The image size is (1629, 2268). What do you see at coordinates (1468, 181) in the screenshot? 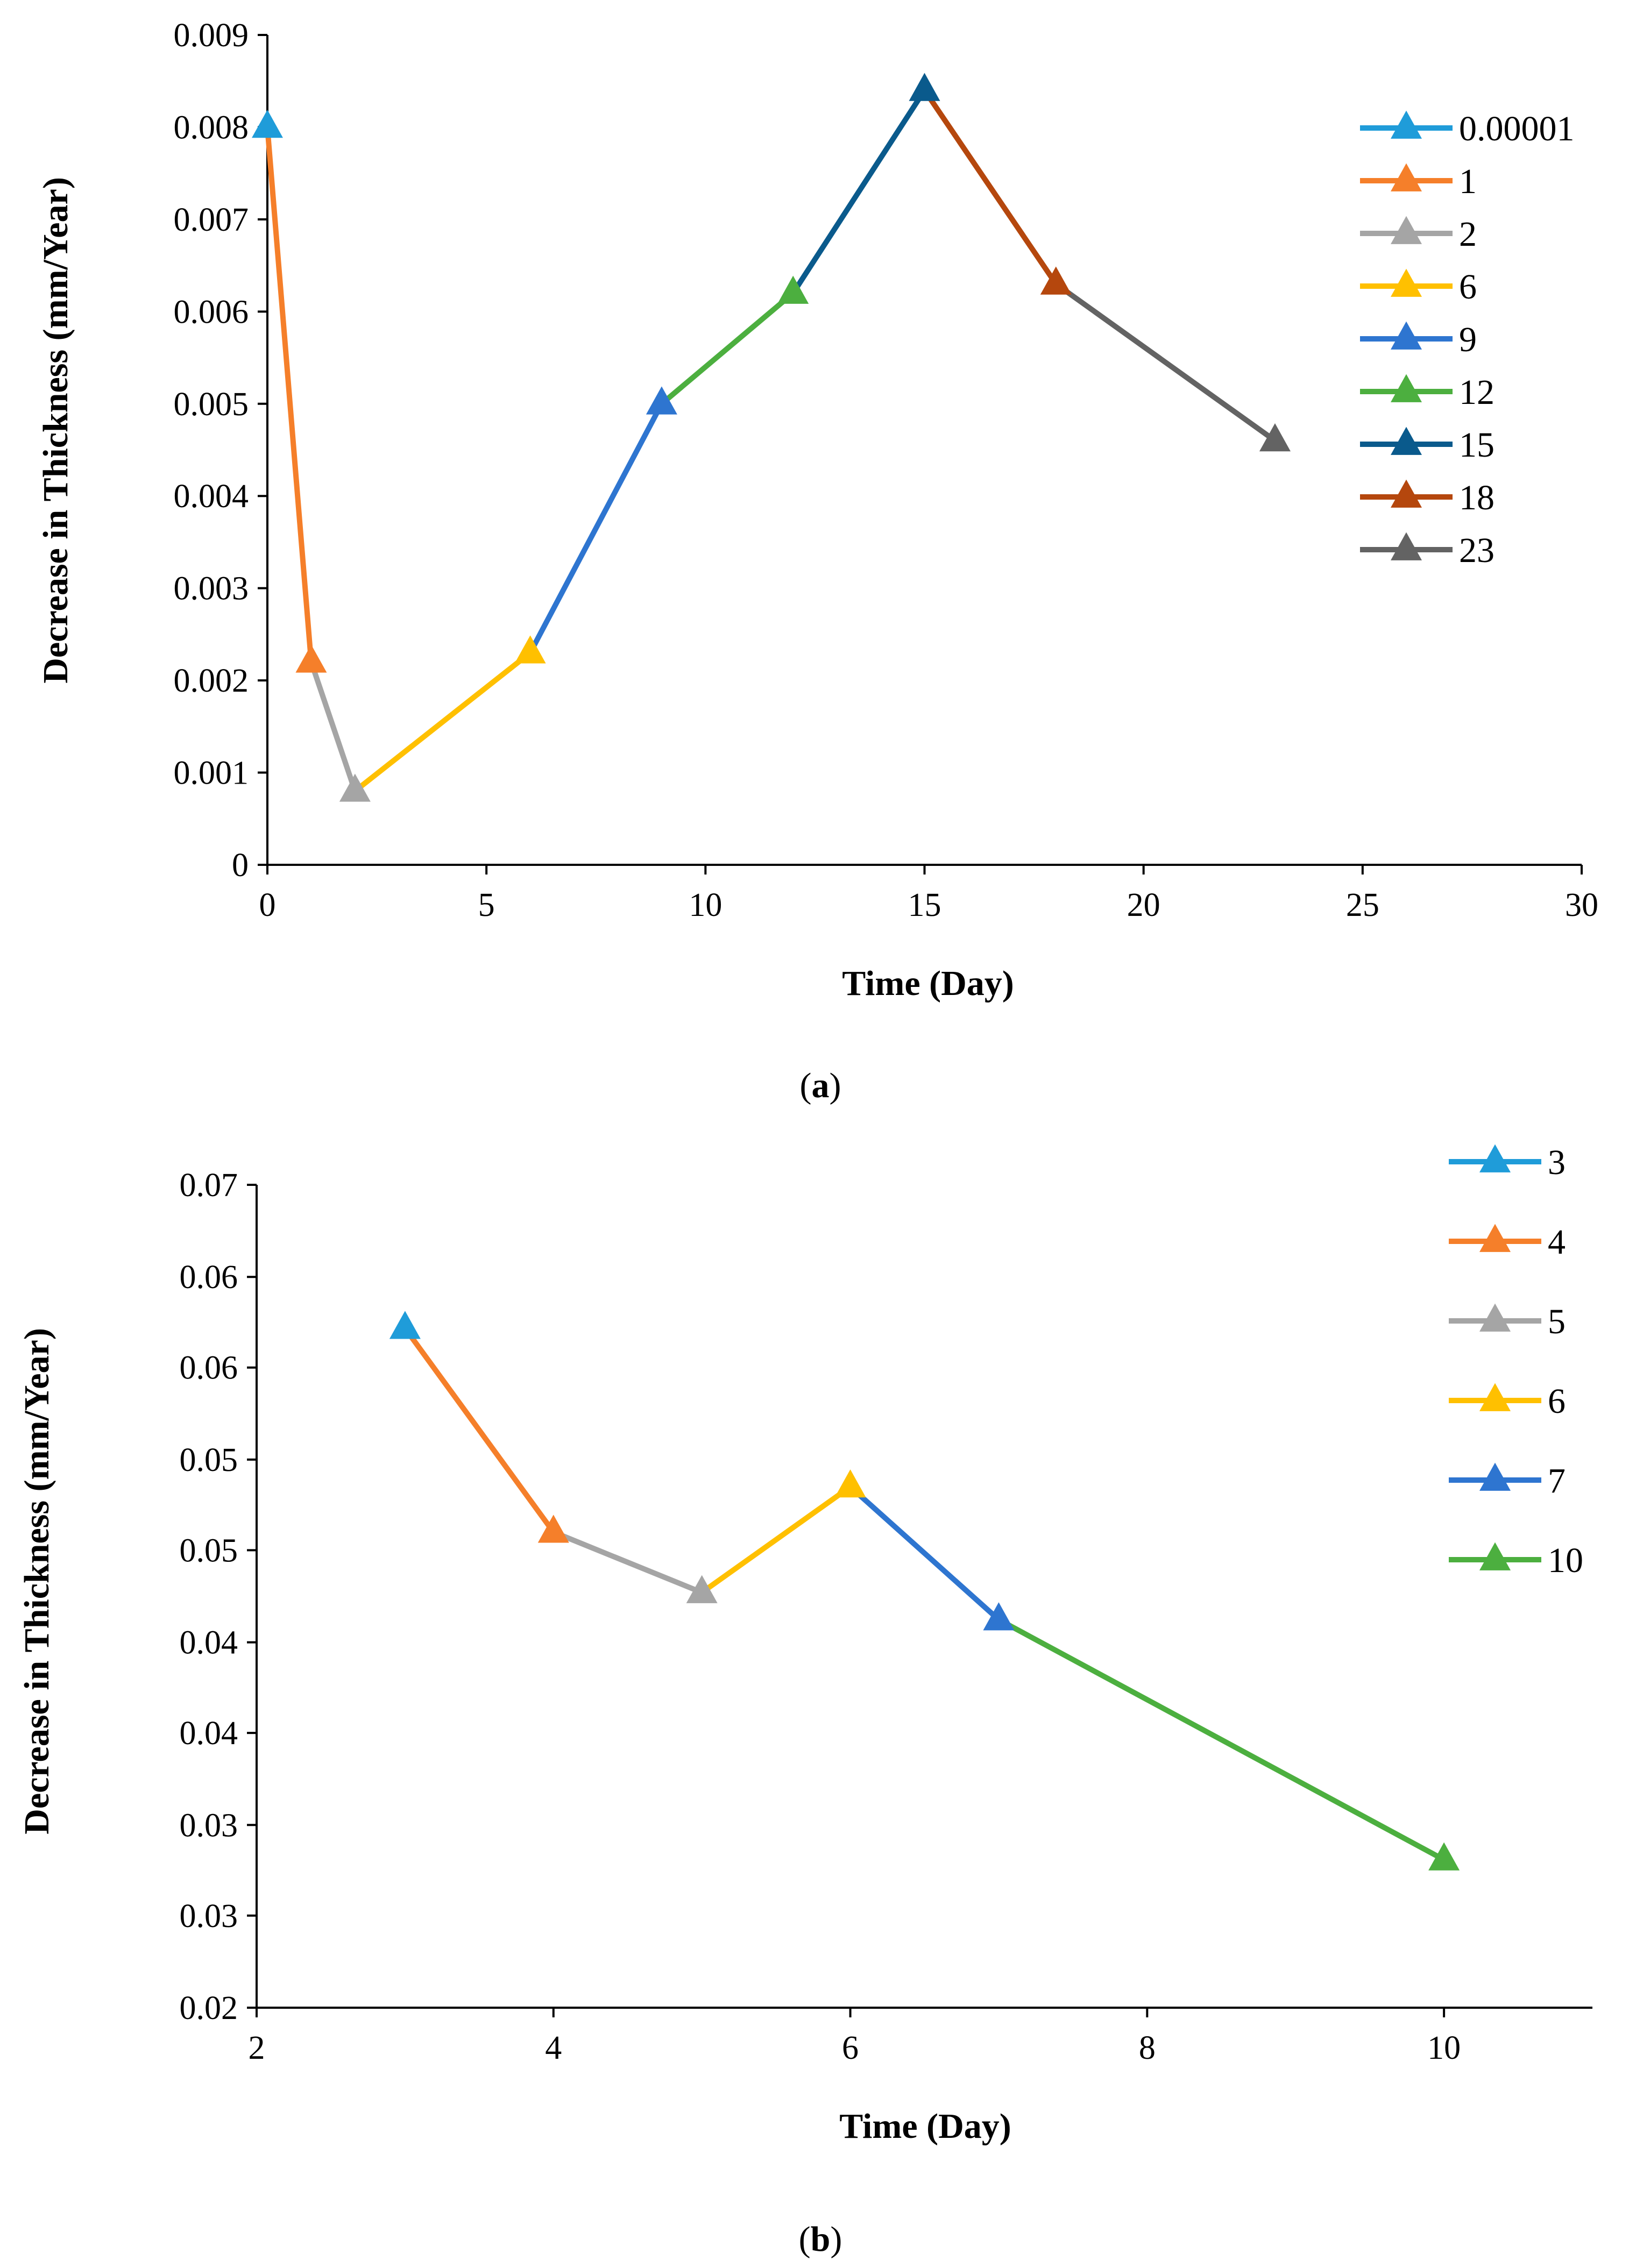
I see `legend-label-1: 1` at bounding box center [1468, 181].